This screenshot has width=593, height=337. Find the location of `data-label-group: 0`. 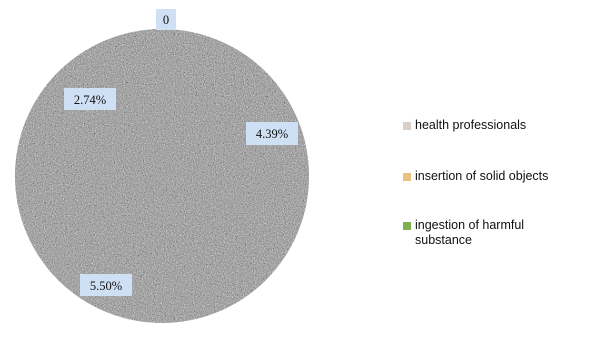

data-label-group: 0 is located at coordinates (166, 19).